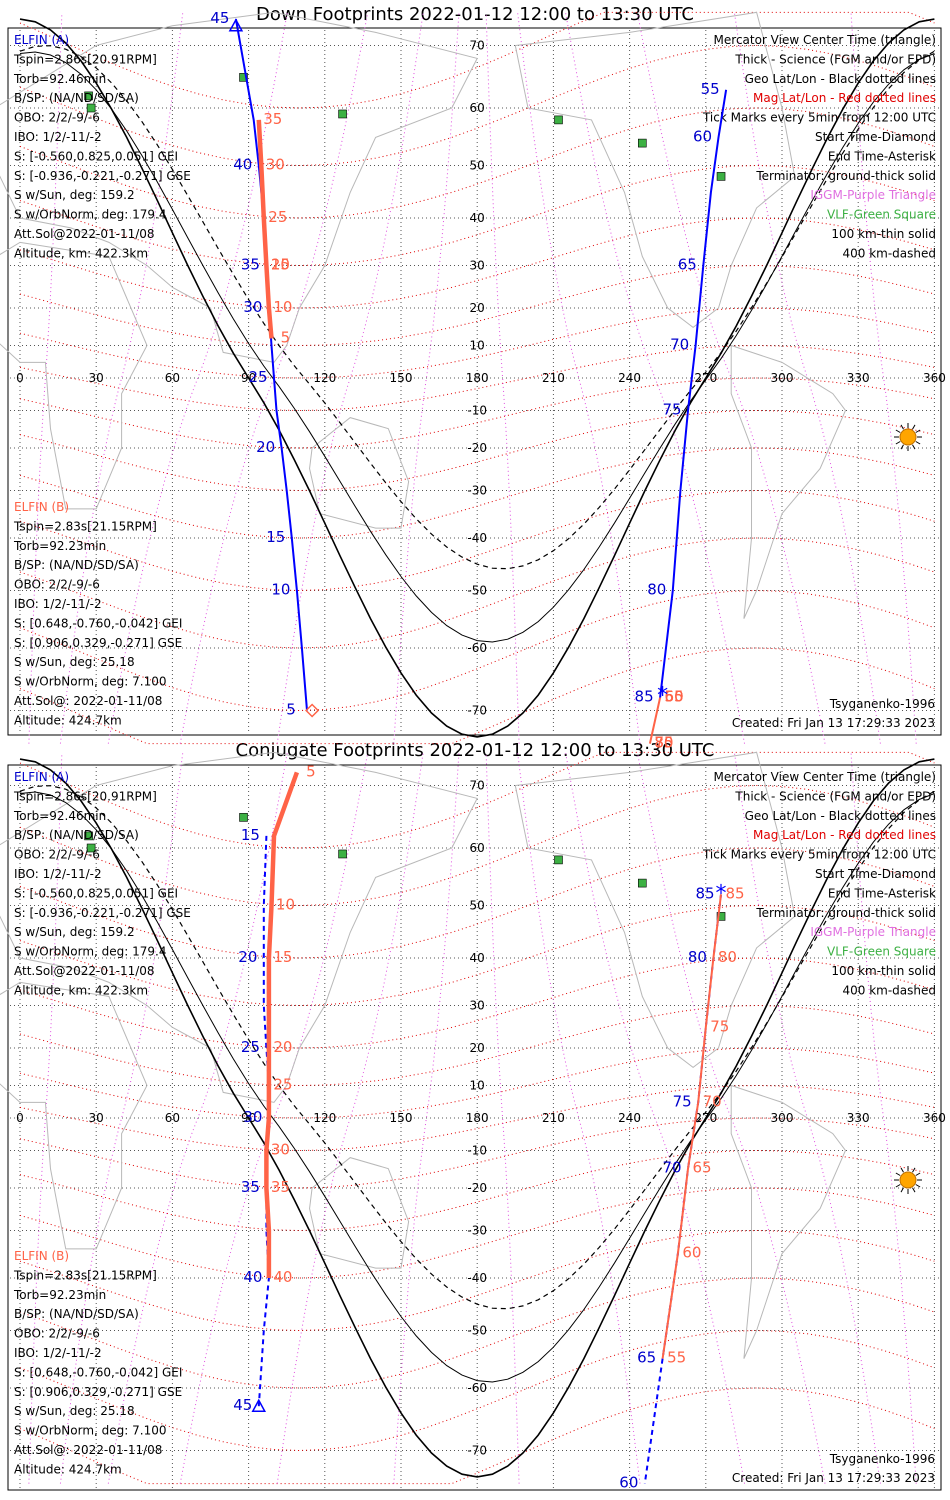 This screenshot has height=1500, width=950. What do you see at coordinates (477, 1118) in the screenshot?
I see `lon-tick-label: 180` at bounding box center [477, 1118].